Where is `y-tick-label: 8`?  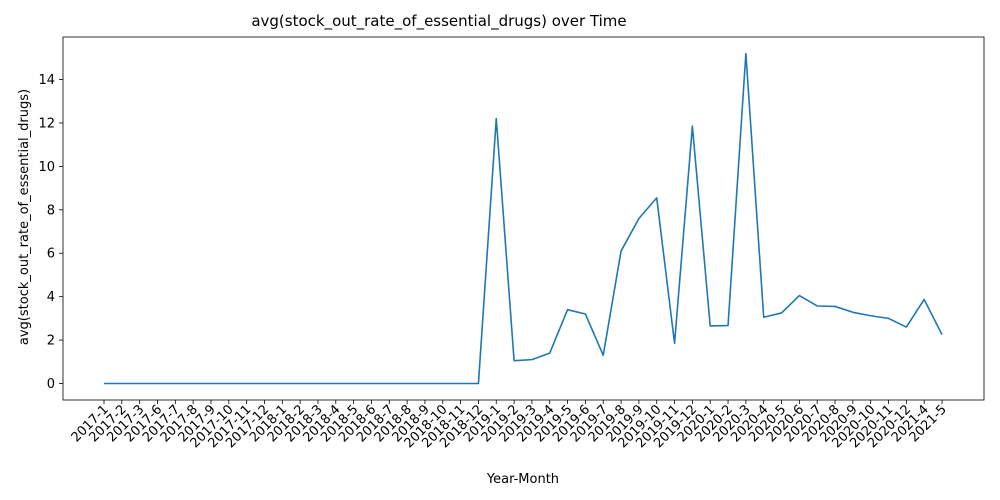 y-tick-label: 8 is located at coordinates (51, 210).